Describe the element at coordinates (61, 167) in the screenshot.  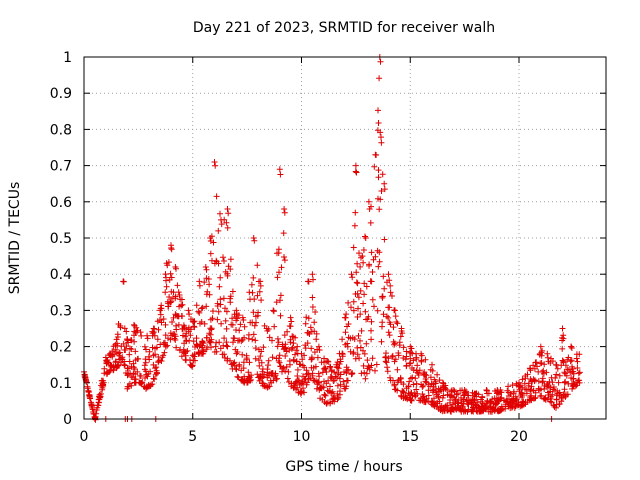
I see `y-tick-label: 0.7` at that location.